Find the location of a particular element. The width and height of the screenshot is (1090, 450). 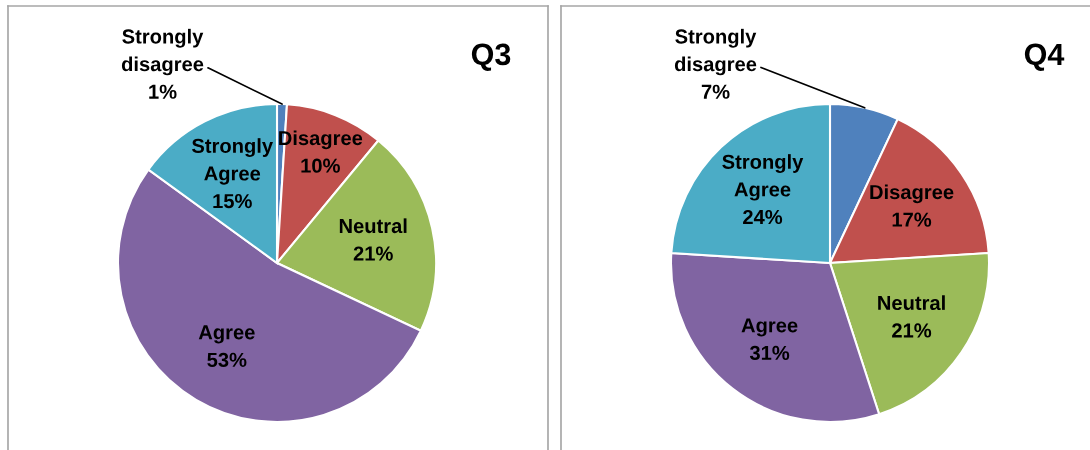

slice-label: Disagree is located at coordinates (912, 194).